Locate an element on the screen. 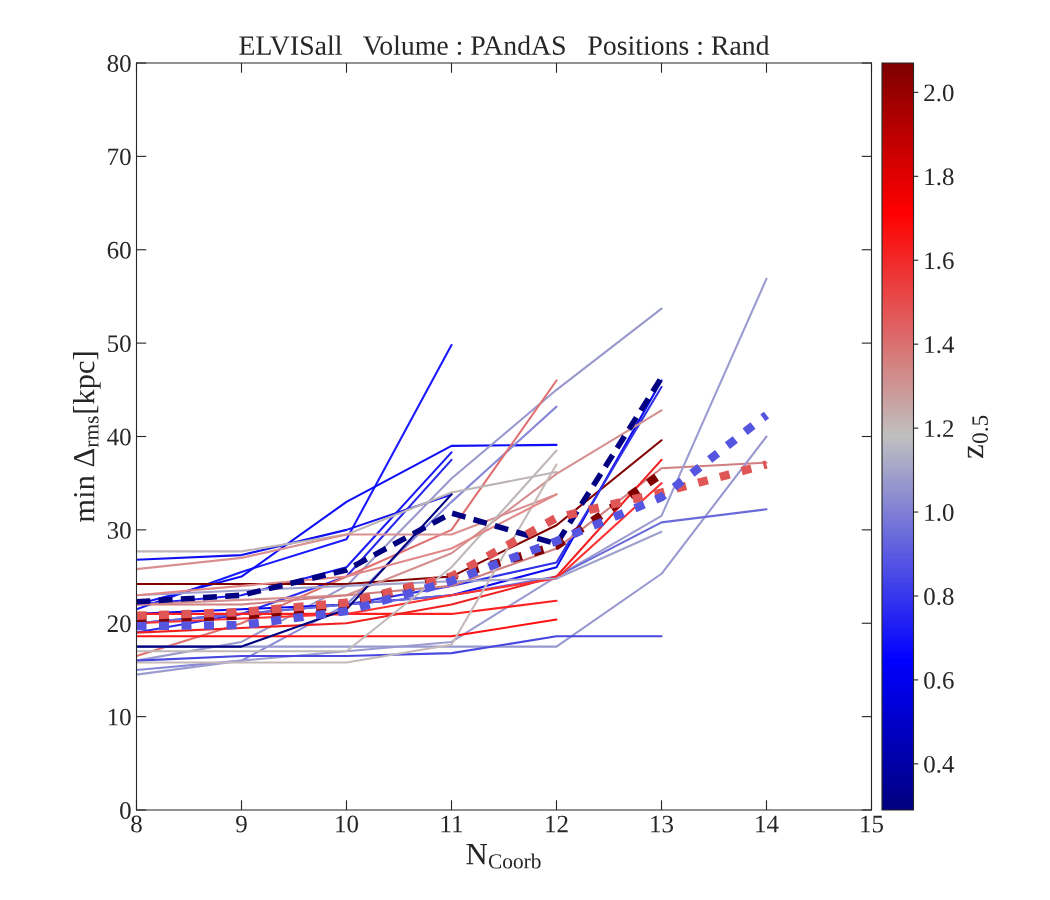 This screenshot has height=900, width=1050. y-tick-label: 50 is located at coordinates (119, 344).